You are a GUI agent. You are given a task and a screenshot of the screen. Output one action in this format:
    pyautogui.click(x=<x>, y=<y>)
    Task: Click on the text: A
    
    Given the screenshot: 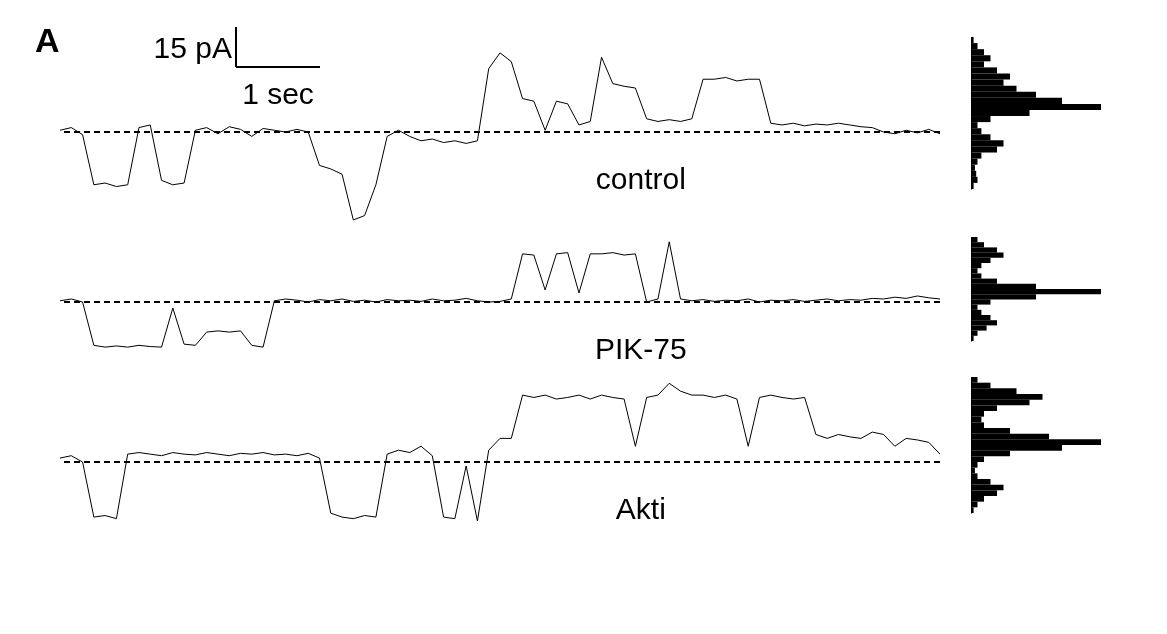 What is the action you would take?
    pyautogui.click(x=47, y=40)
    